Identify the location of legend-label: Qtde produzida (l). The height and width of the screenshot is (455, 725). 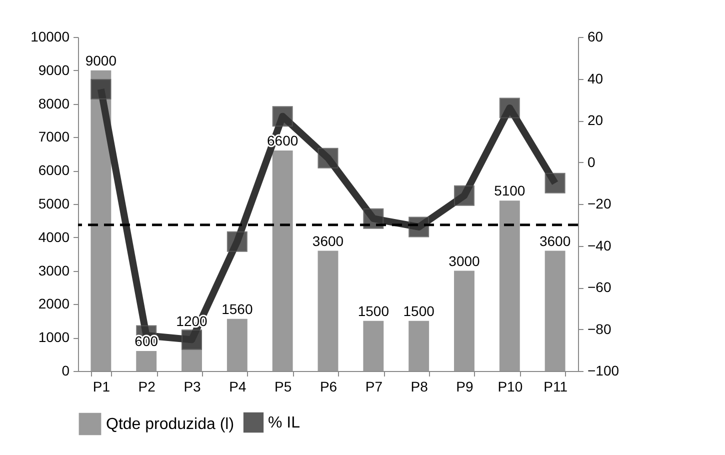
(170, 424).